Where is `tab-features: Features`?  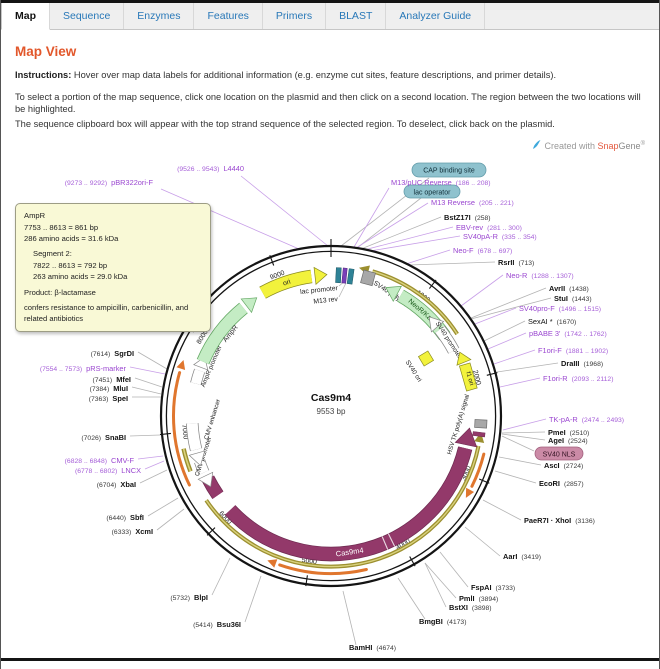
tab-features: Features is located at coordinates (228, 16).